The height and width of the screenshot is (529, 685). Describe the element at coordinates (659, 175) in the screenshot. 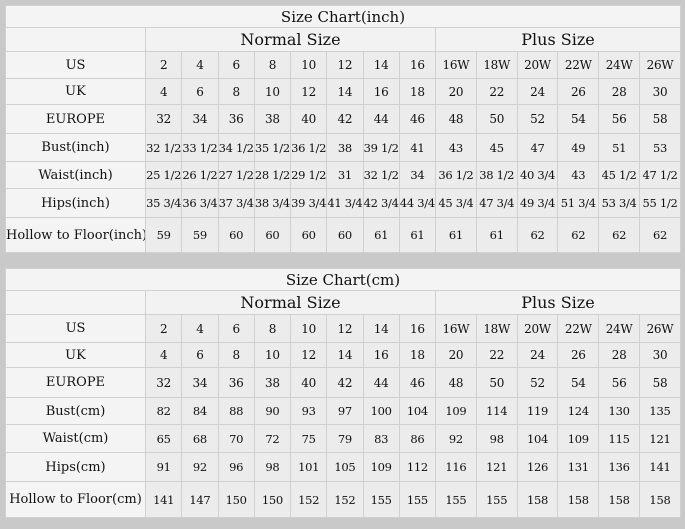

I see `size-cell: 47 1/2` at that location.